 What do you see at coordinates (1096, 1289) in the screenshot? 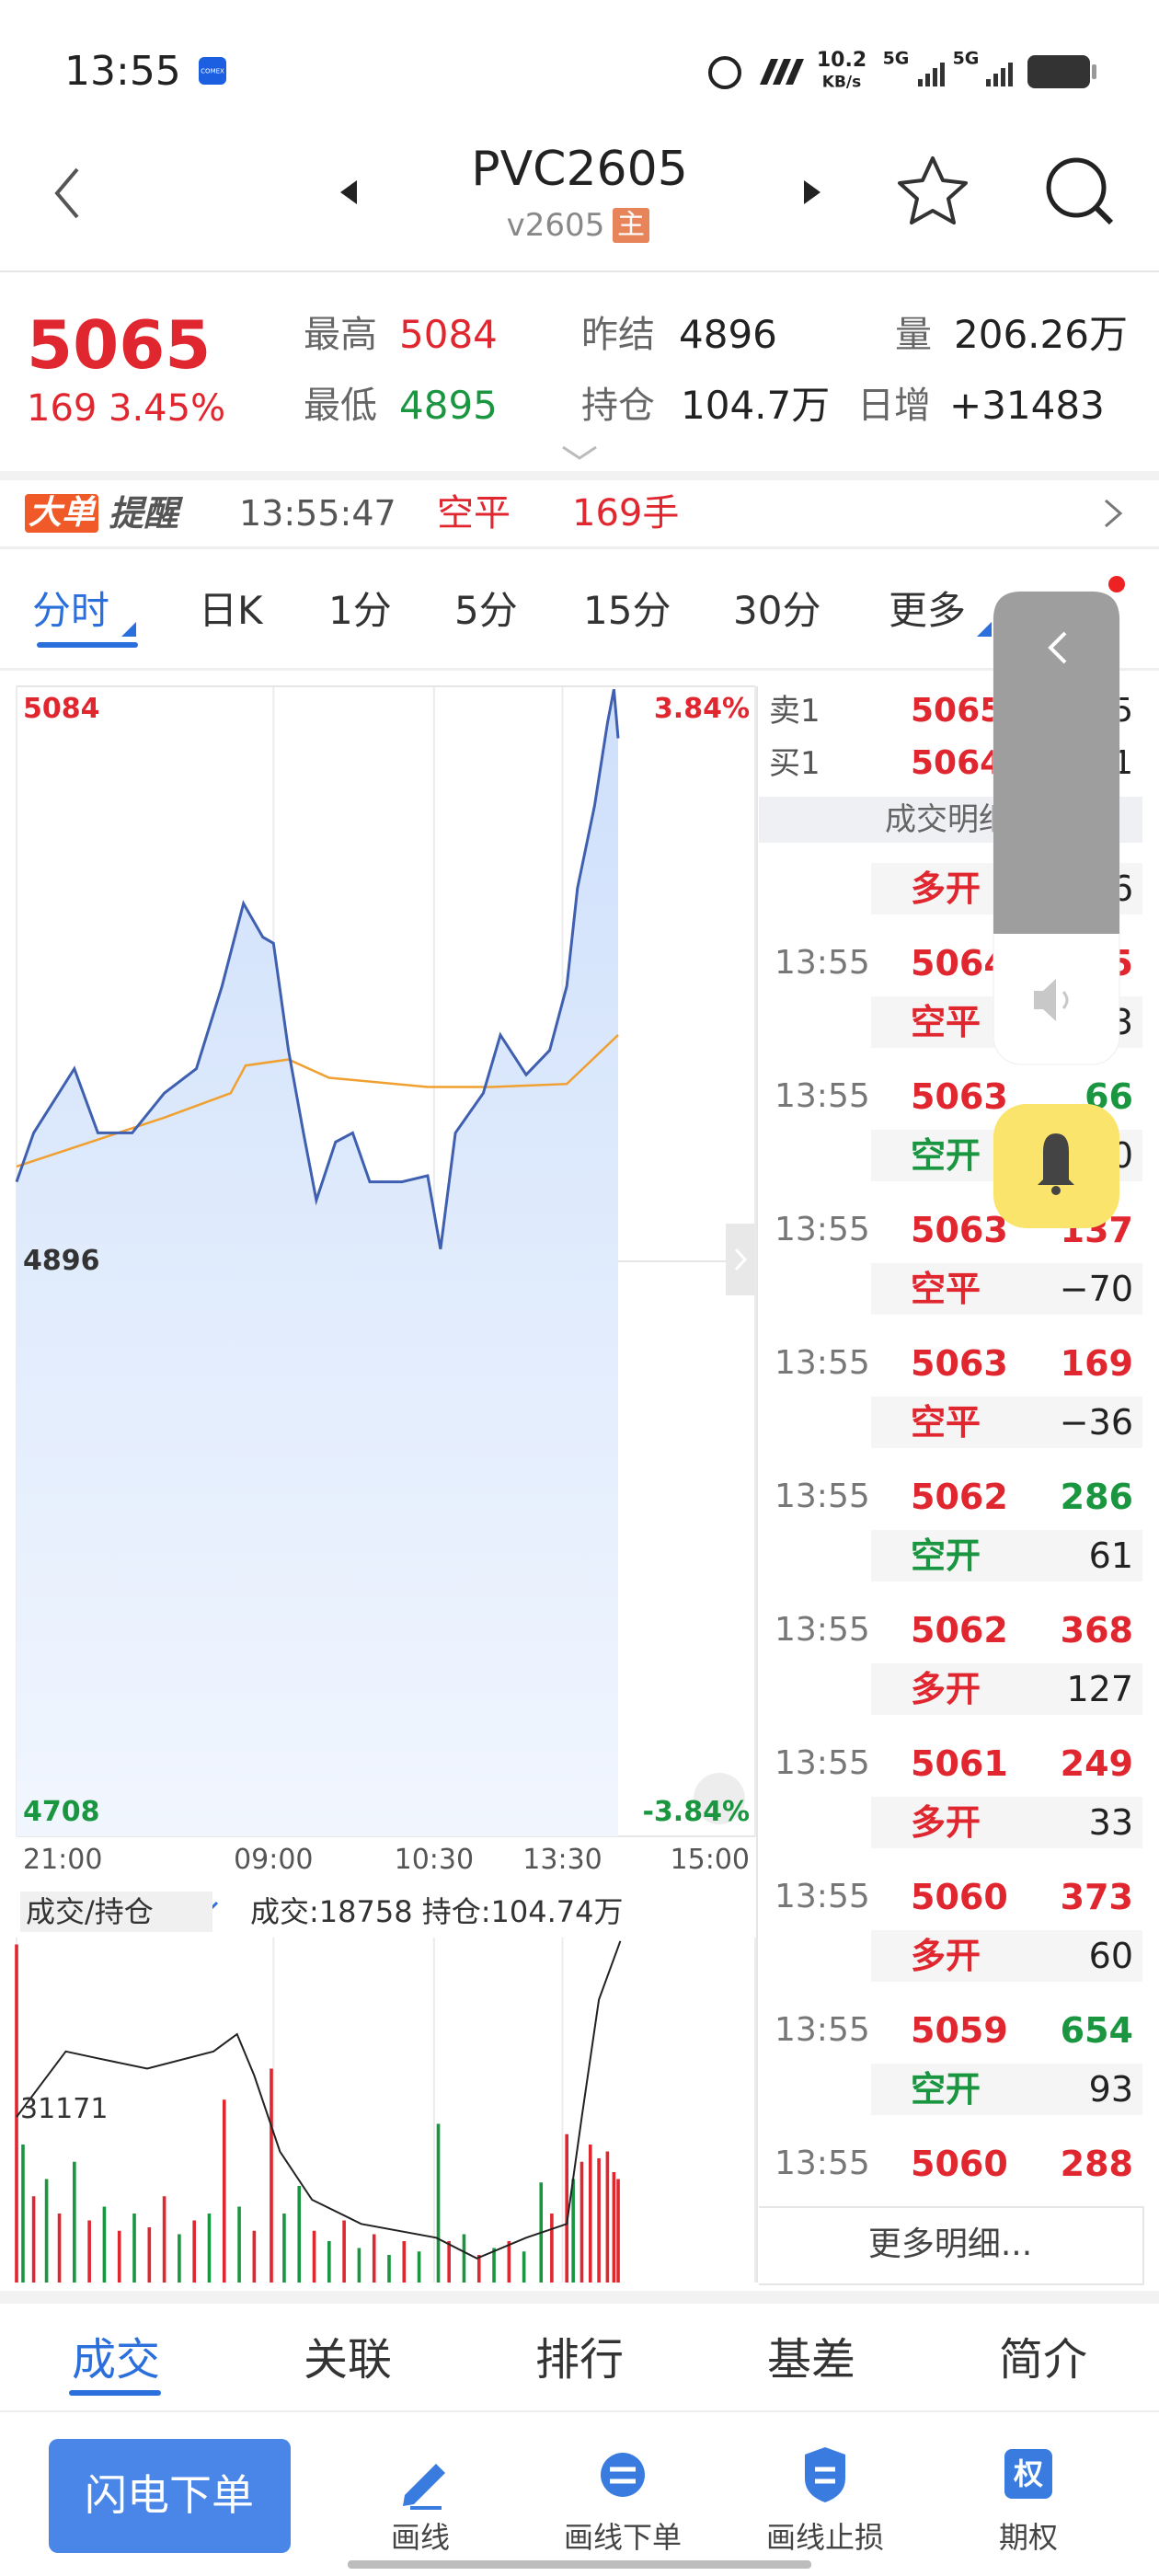
I see `trade-cell: −70` at bounding box center [1096, 1289].